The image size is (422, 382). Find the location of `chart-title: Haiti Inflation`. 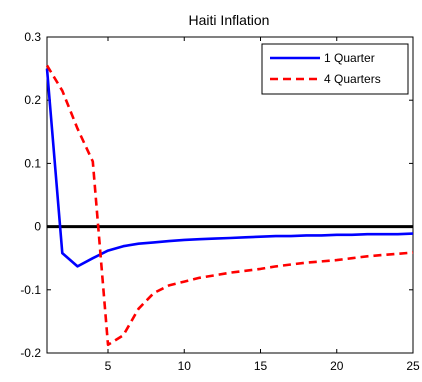

chart-title: Haiti Inflation is located at coordinates (229, 20).